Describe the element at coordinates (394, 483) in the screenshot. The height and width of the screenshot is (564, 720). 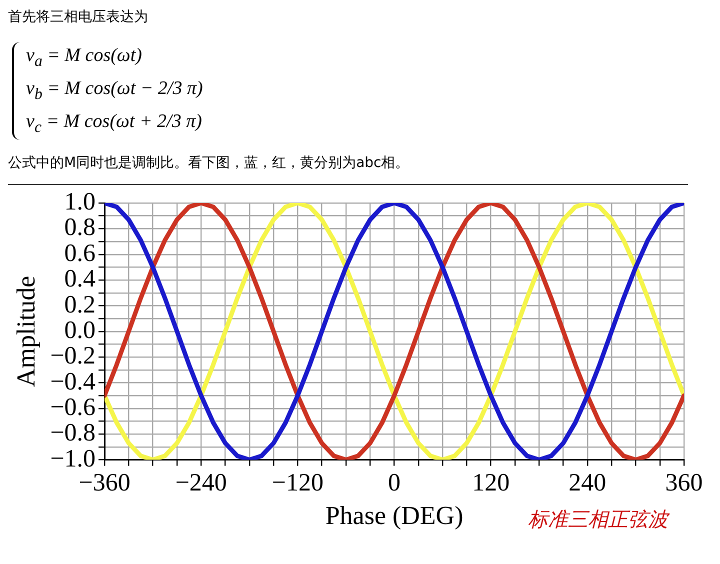
I see `x-tick-label: 0` at that location.